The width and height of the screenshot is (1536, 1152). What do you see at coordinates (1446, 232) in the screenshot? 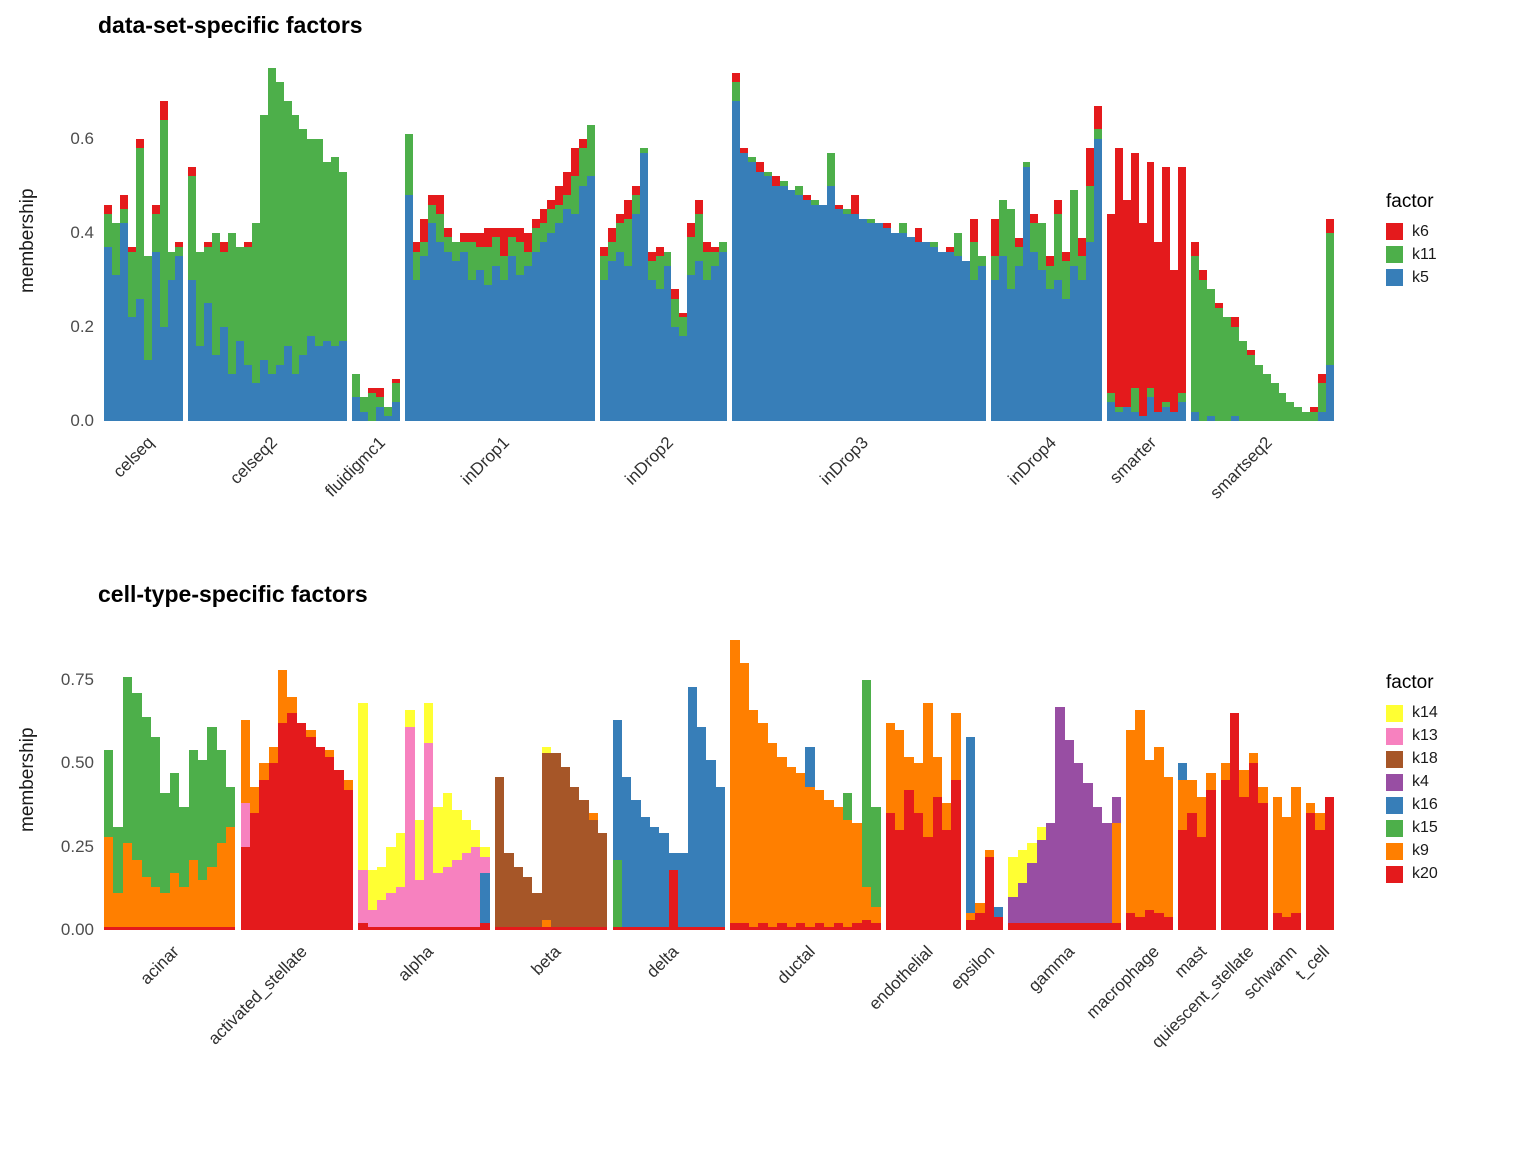
I see `legend-item-k6: k6` at bounding box center [1446, 232].